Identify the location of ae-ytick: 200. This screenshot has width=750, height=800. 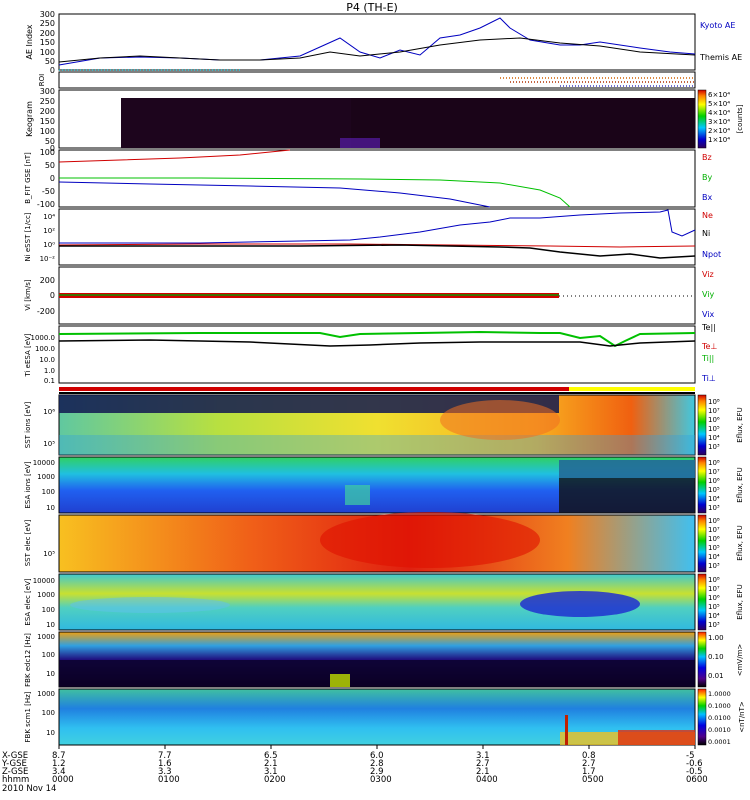
(47, 33).